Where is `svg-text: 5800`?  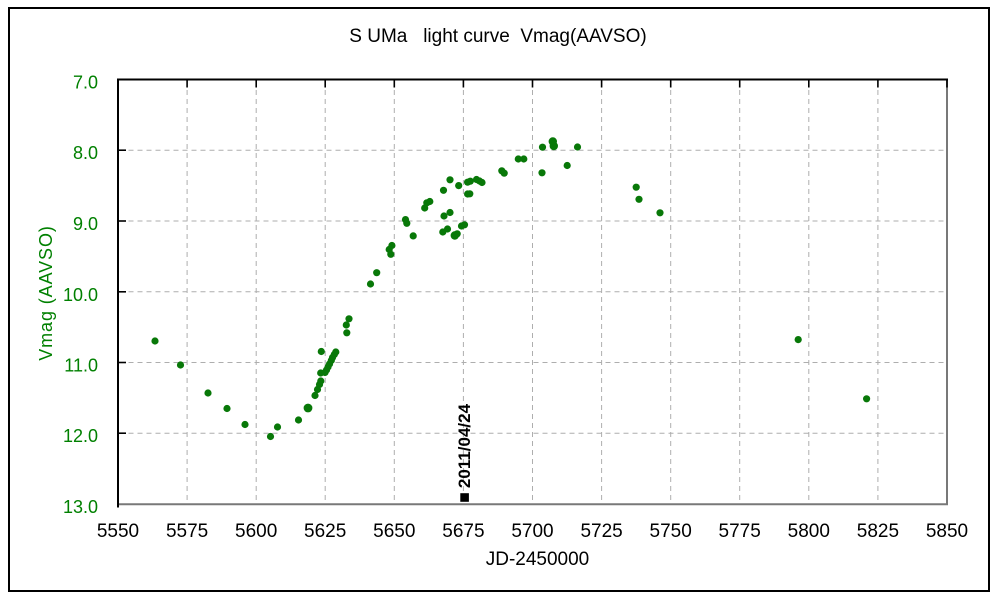 svg-text: 5800 is located at coordinates (809, 531).